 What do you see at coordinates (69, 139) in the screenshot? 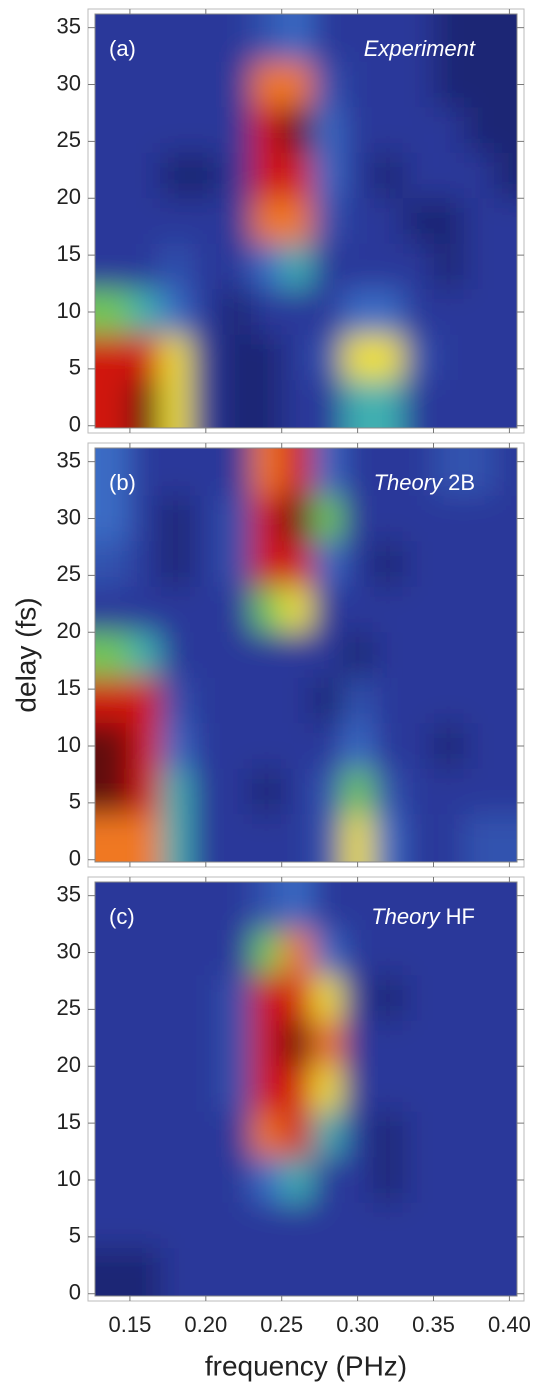
I see `y-tick-label: 25` at bounding box center [69, 139].